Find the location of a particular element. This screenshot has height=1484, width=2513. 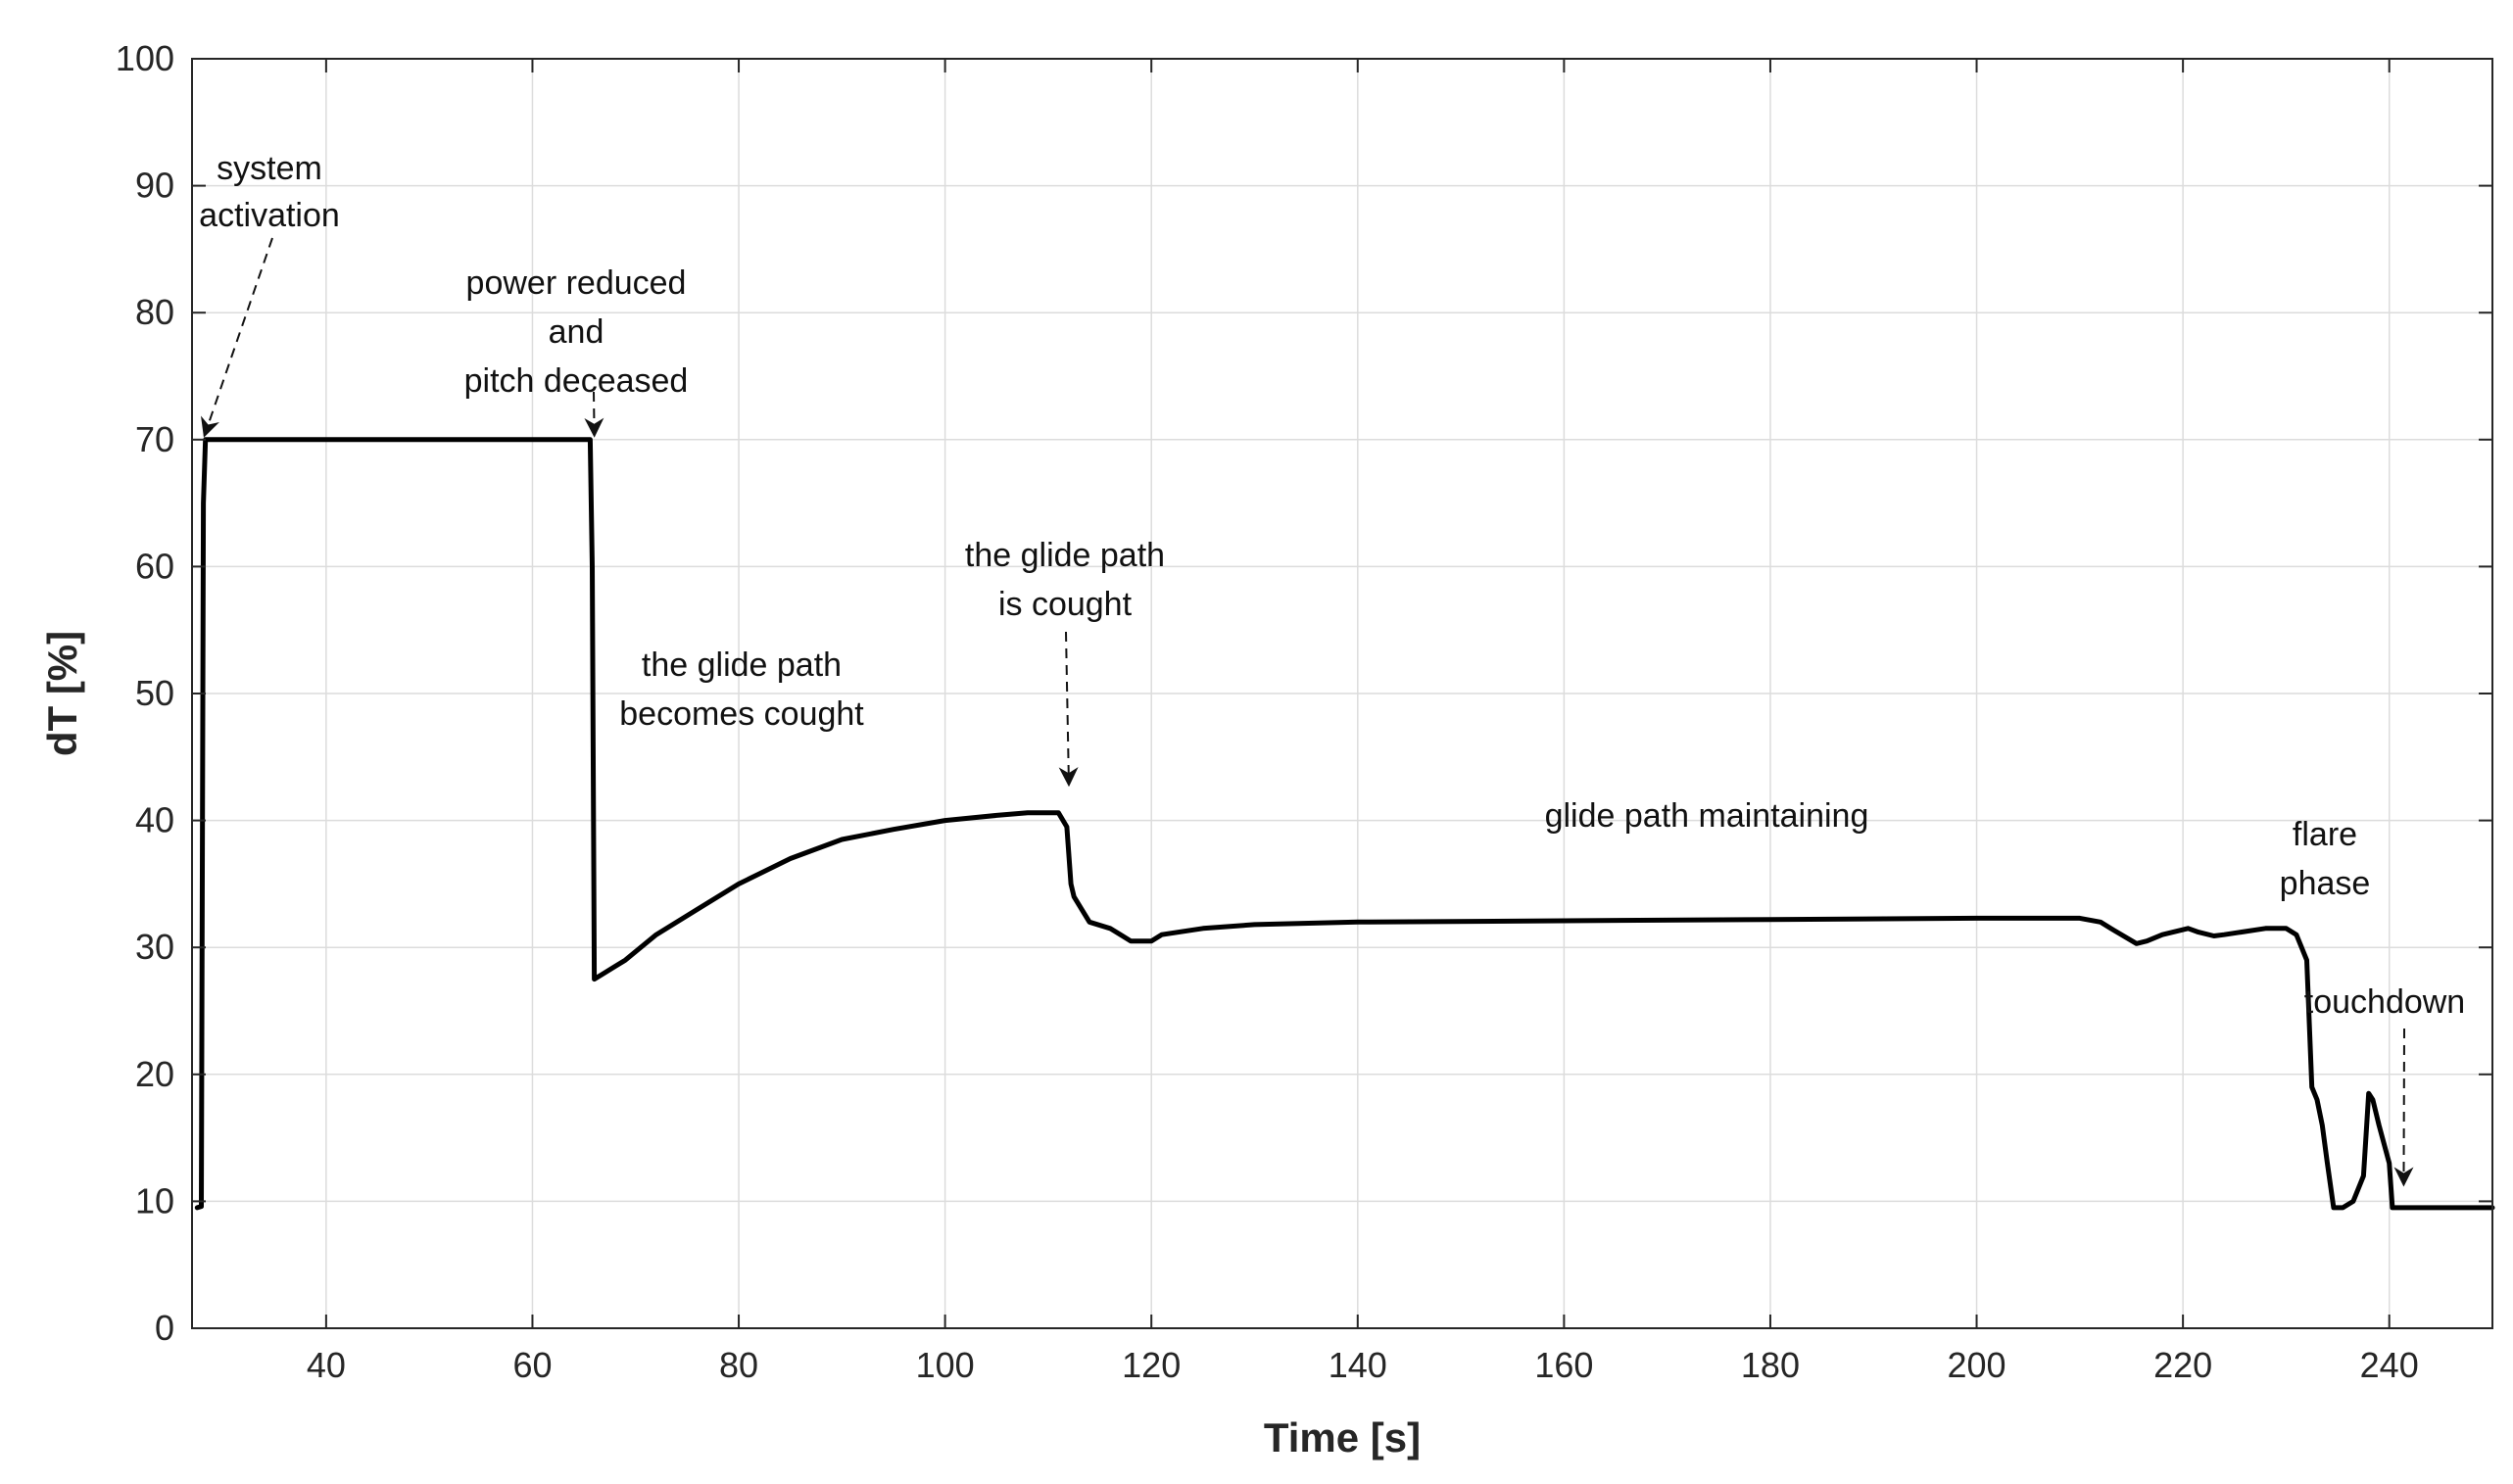

x-tick-label: 240 is located at coordinates (2389, 1365).